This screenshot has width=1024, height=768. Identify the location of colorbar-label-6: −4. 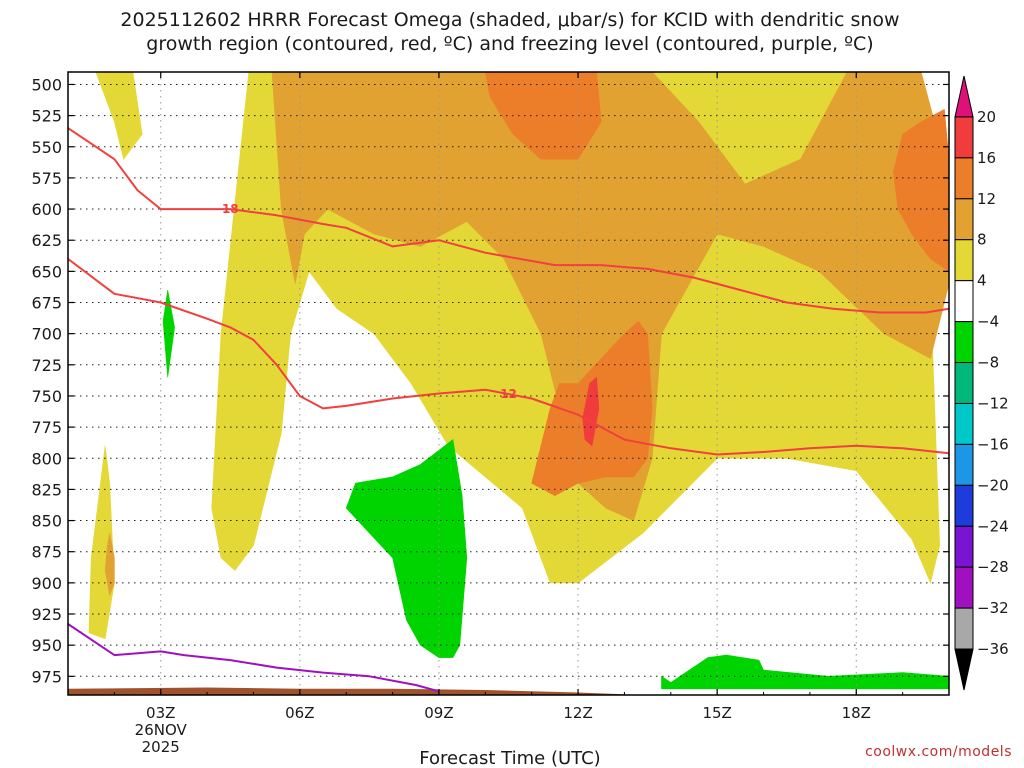
(988, 322).